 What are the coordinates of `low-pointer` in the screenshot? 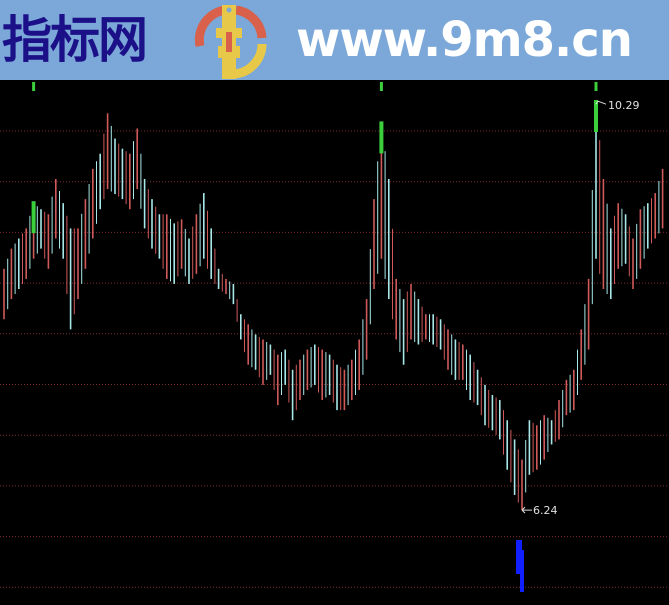 It's located at (526, 510).